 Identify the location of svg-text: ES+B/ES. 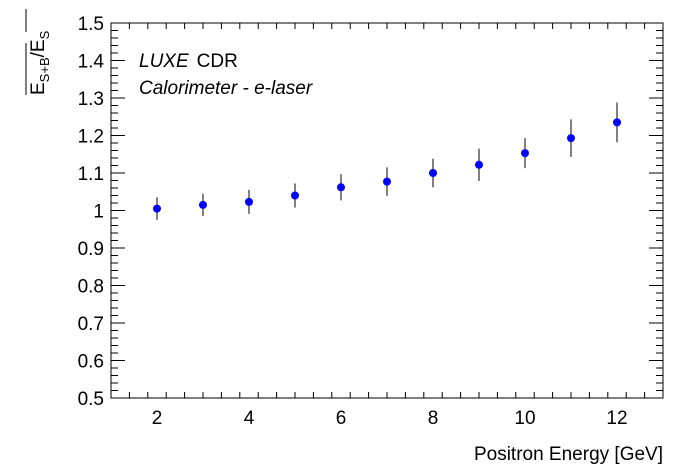
(40, 62).